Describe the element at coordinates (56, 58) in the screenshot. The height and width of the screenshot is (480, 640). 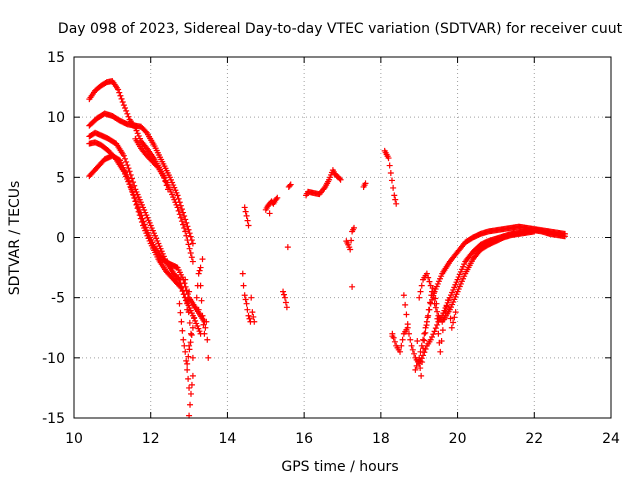
I see `y-tick-label: 15` at that location.